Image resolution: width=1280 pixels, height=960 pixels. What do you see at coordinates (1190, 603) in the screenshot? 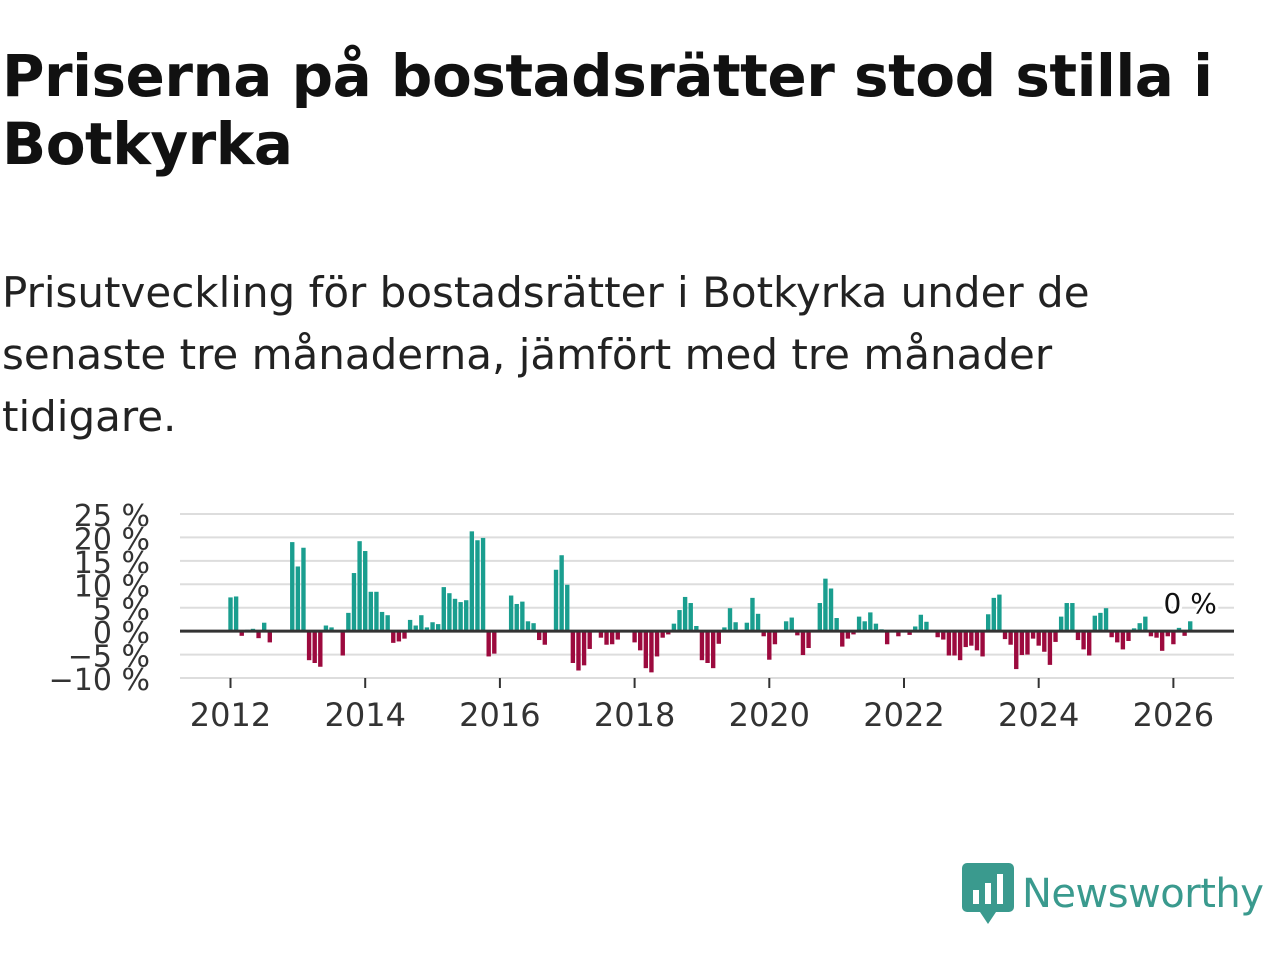
I see `last-value-label: 0 %` at bounding box center [1190, 603].